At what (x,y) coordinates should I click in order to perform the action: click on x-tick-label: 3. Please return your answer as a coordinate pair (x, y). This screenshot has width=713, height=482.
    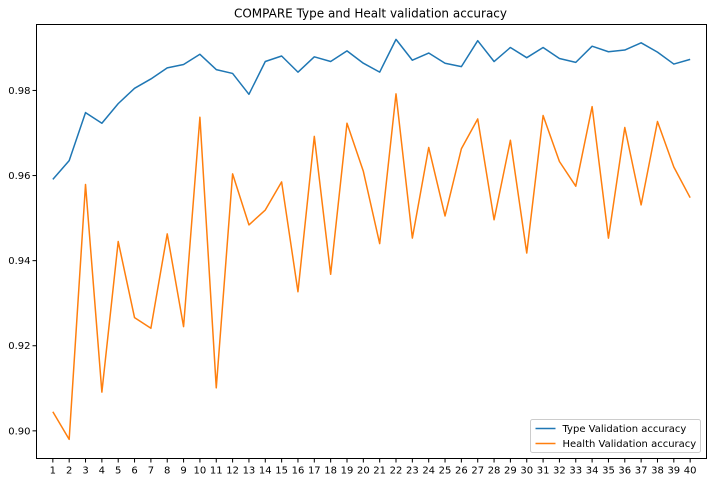
    Looking at the image, I should click on (85, 471).